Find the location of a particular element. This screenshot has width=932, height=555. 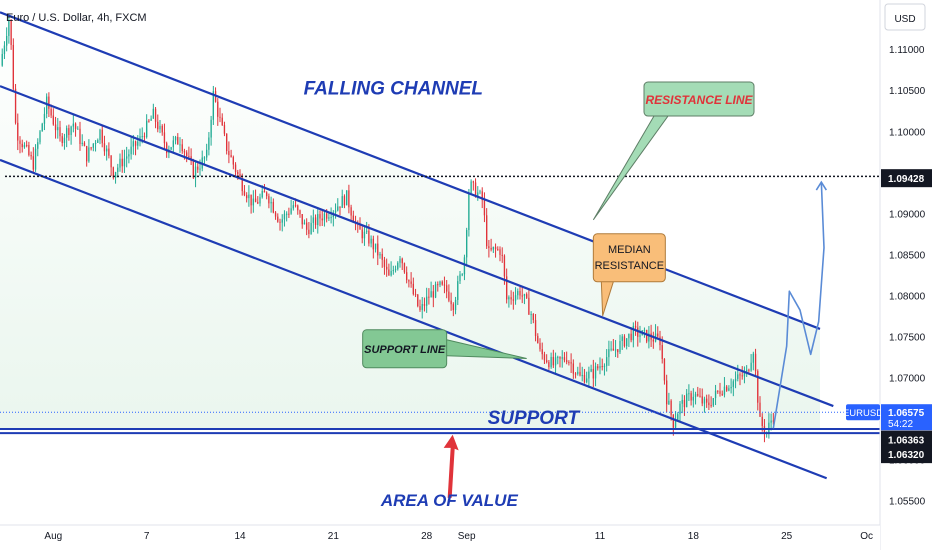

price-badge-label: 1.06363 is located at coordinates (906, 441).